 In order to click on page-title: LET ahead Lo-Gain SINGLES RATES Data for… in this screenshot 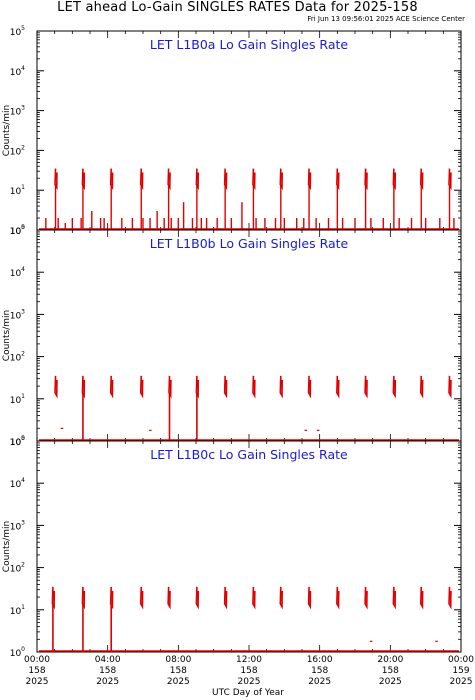, I will do `click(237, 7)`.